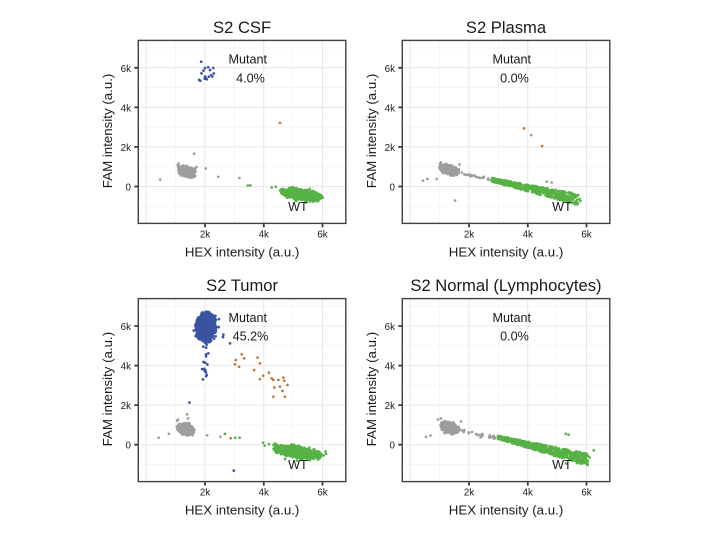 Image resolution: width=720 pixels, height=540 pixels. What do you see at coordinates (242, 285) in the screenshot?
I see `svg-text: S2 Tumor` at bounding box center [242, 285].